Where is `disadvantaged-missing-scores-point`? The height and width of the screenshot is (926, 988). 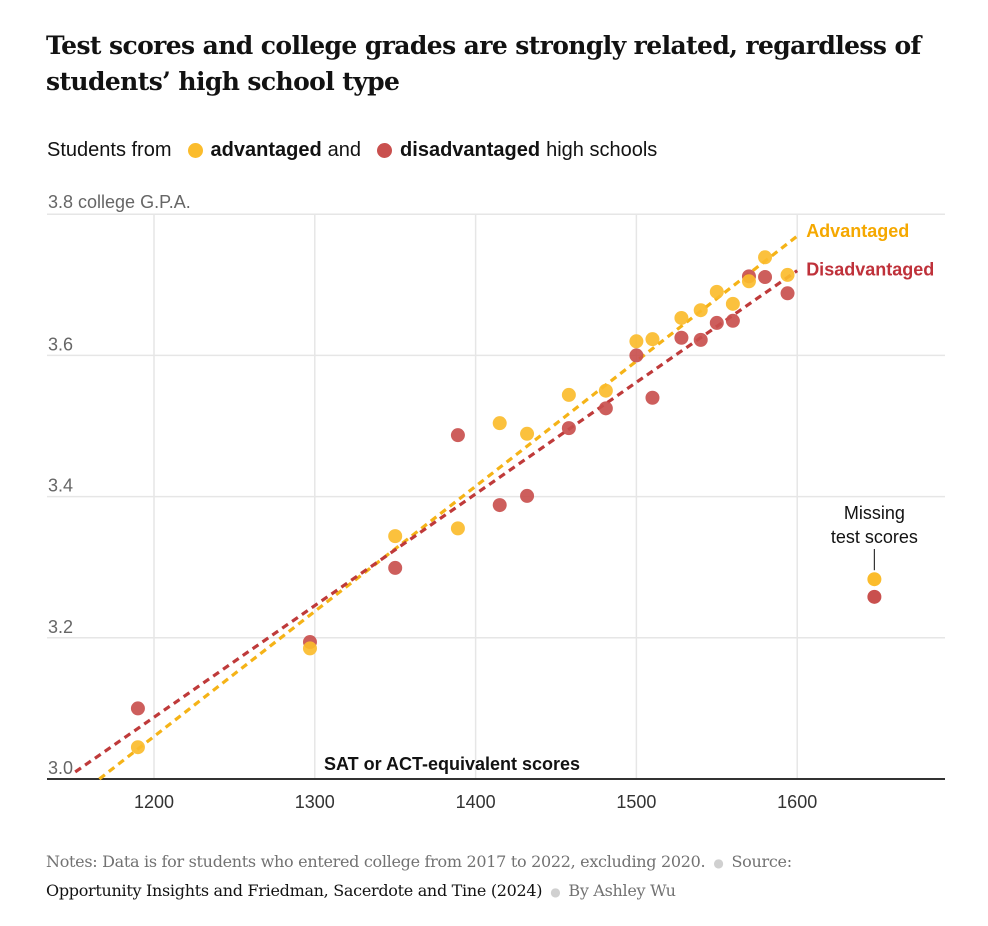 disadvantaged-missing-scores-point is located at coordinates (874, 596).